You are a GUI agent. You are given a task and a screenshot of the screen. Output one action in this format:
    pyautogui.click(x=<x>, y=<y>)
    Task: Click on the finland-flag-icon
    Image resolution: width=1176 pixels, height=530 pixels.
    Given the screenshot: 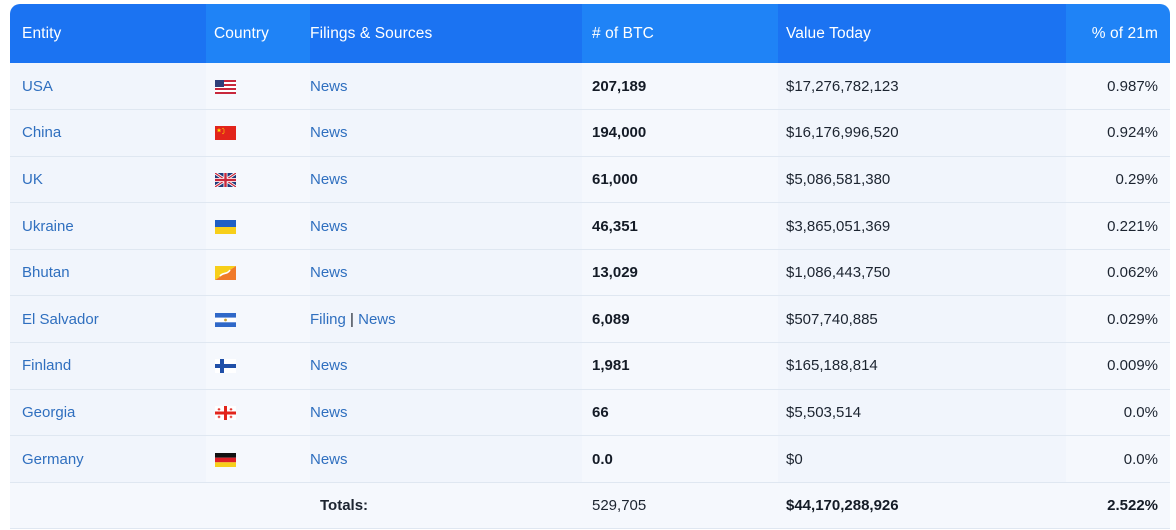 What is the action you would take?
    pyautogui.click(x=225, y=366)
    